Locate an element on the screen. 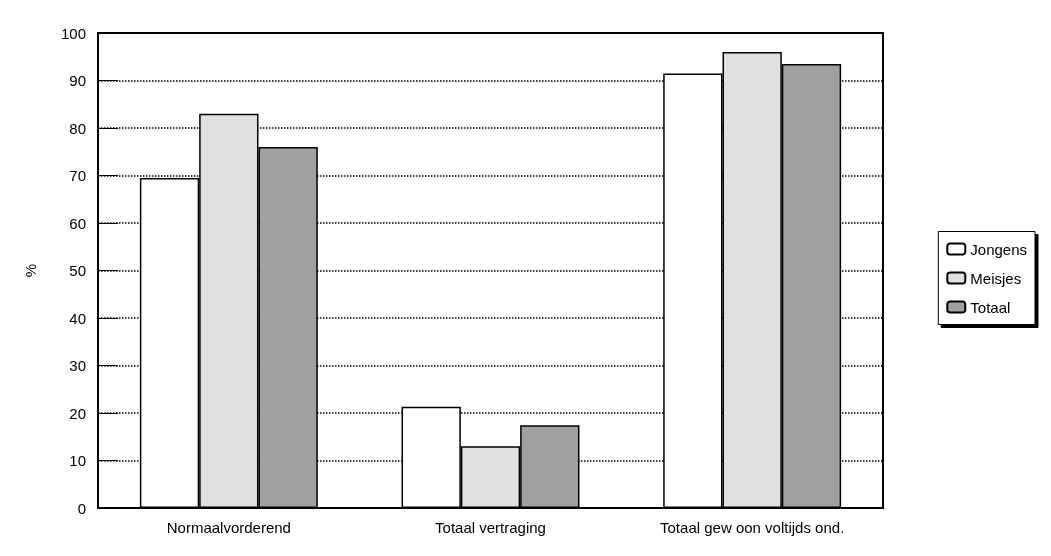 This screenshot has height=556, width=1051. legend-label: Totaal is located at coordinates (990, 307).